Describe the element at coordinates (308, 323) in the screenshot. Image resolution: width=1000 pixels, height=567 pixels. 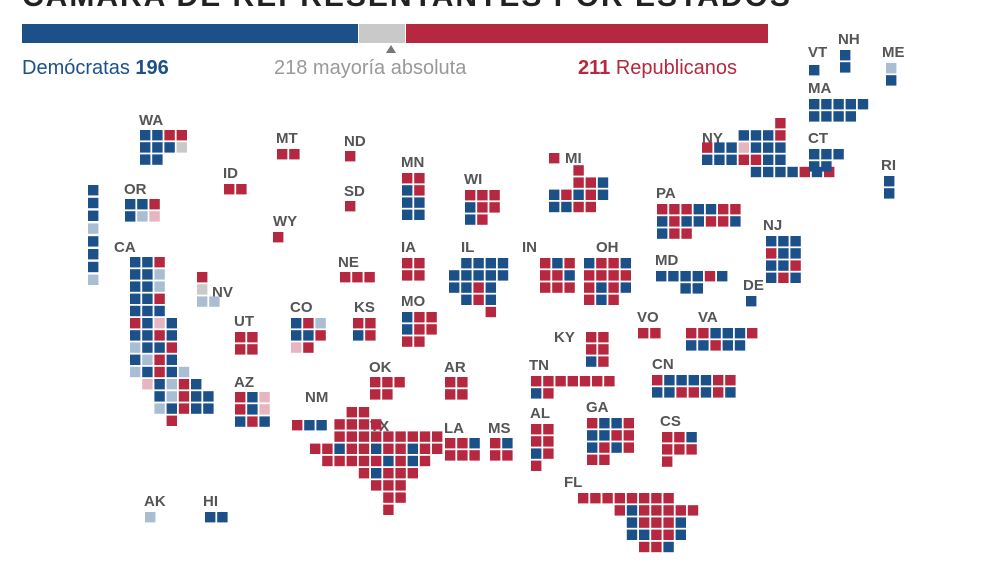
I see `seat-co` at that location.